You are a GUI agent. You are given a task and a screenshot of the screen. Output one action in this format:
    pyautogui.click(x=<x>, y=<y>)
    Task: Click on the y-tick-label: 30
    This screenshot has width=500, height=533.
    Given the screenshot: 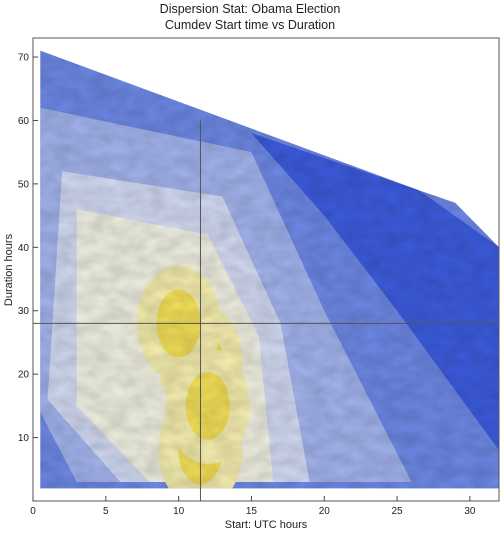 What is the action you would take?
    pyautogui.click(x=24, y=311)
    